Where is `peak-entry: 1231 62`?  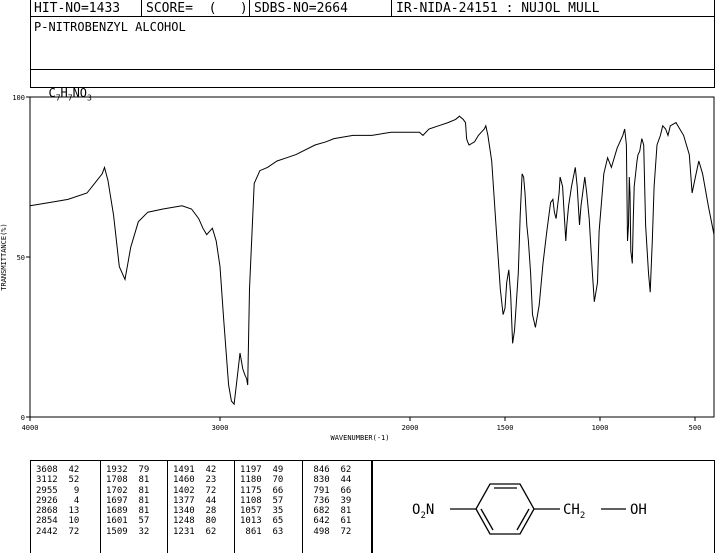
peak-entry: 1231 62 is located at coordinates (195, 531).